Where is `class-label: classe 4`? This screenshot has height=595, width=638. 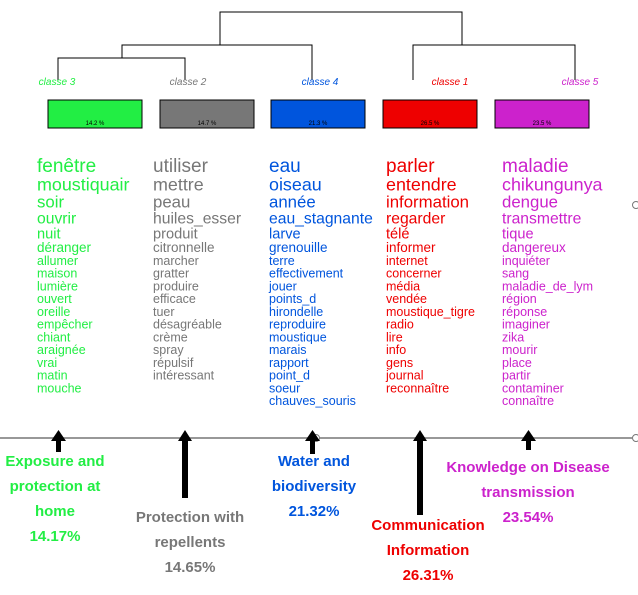
class-label: classe 4 is located at coordinates (320, 82).